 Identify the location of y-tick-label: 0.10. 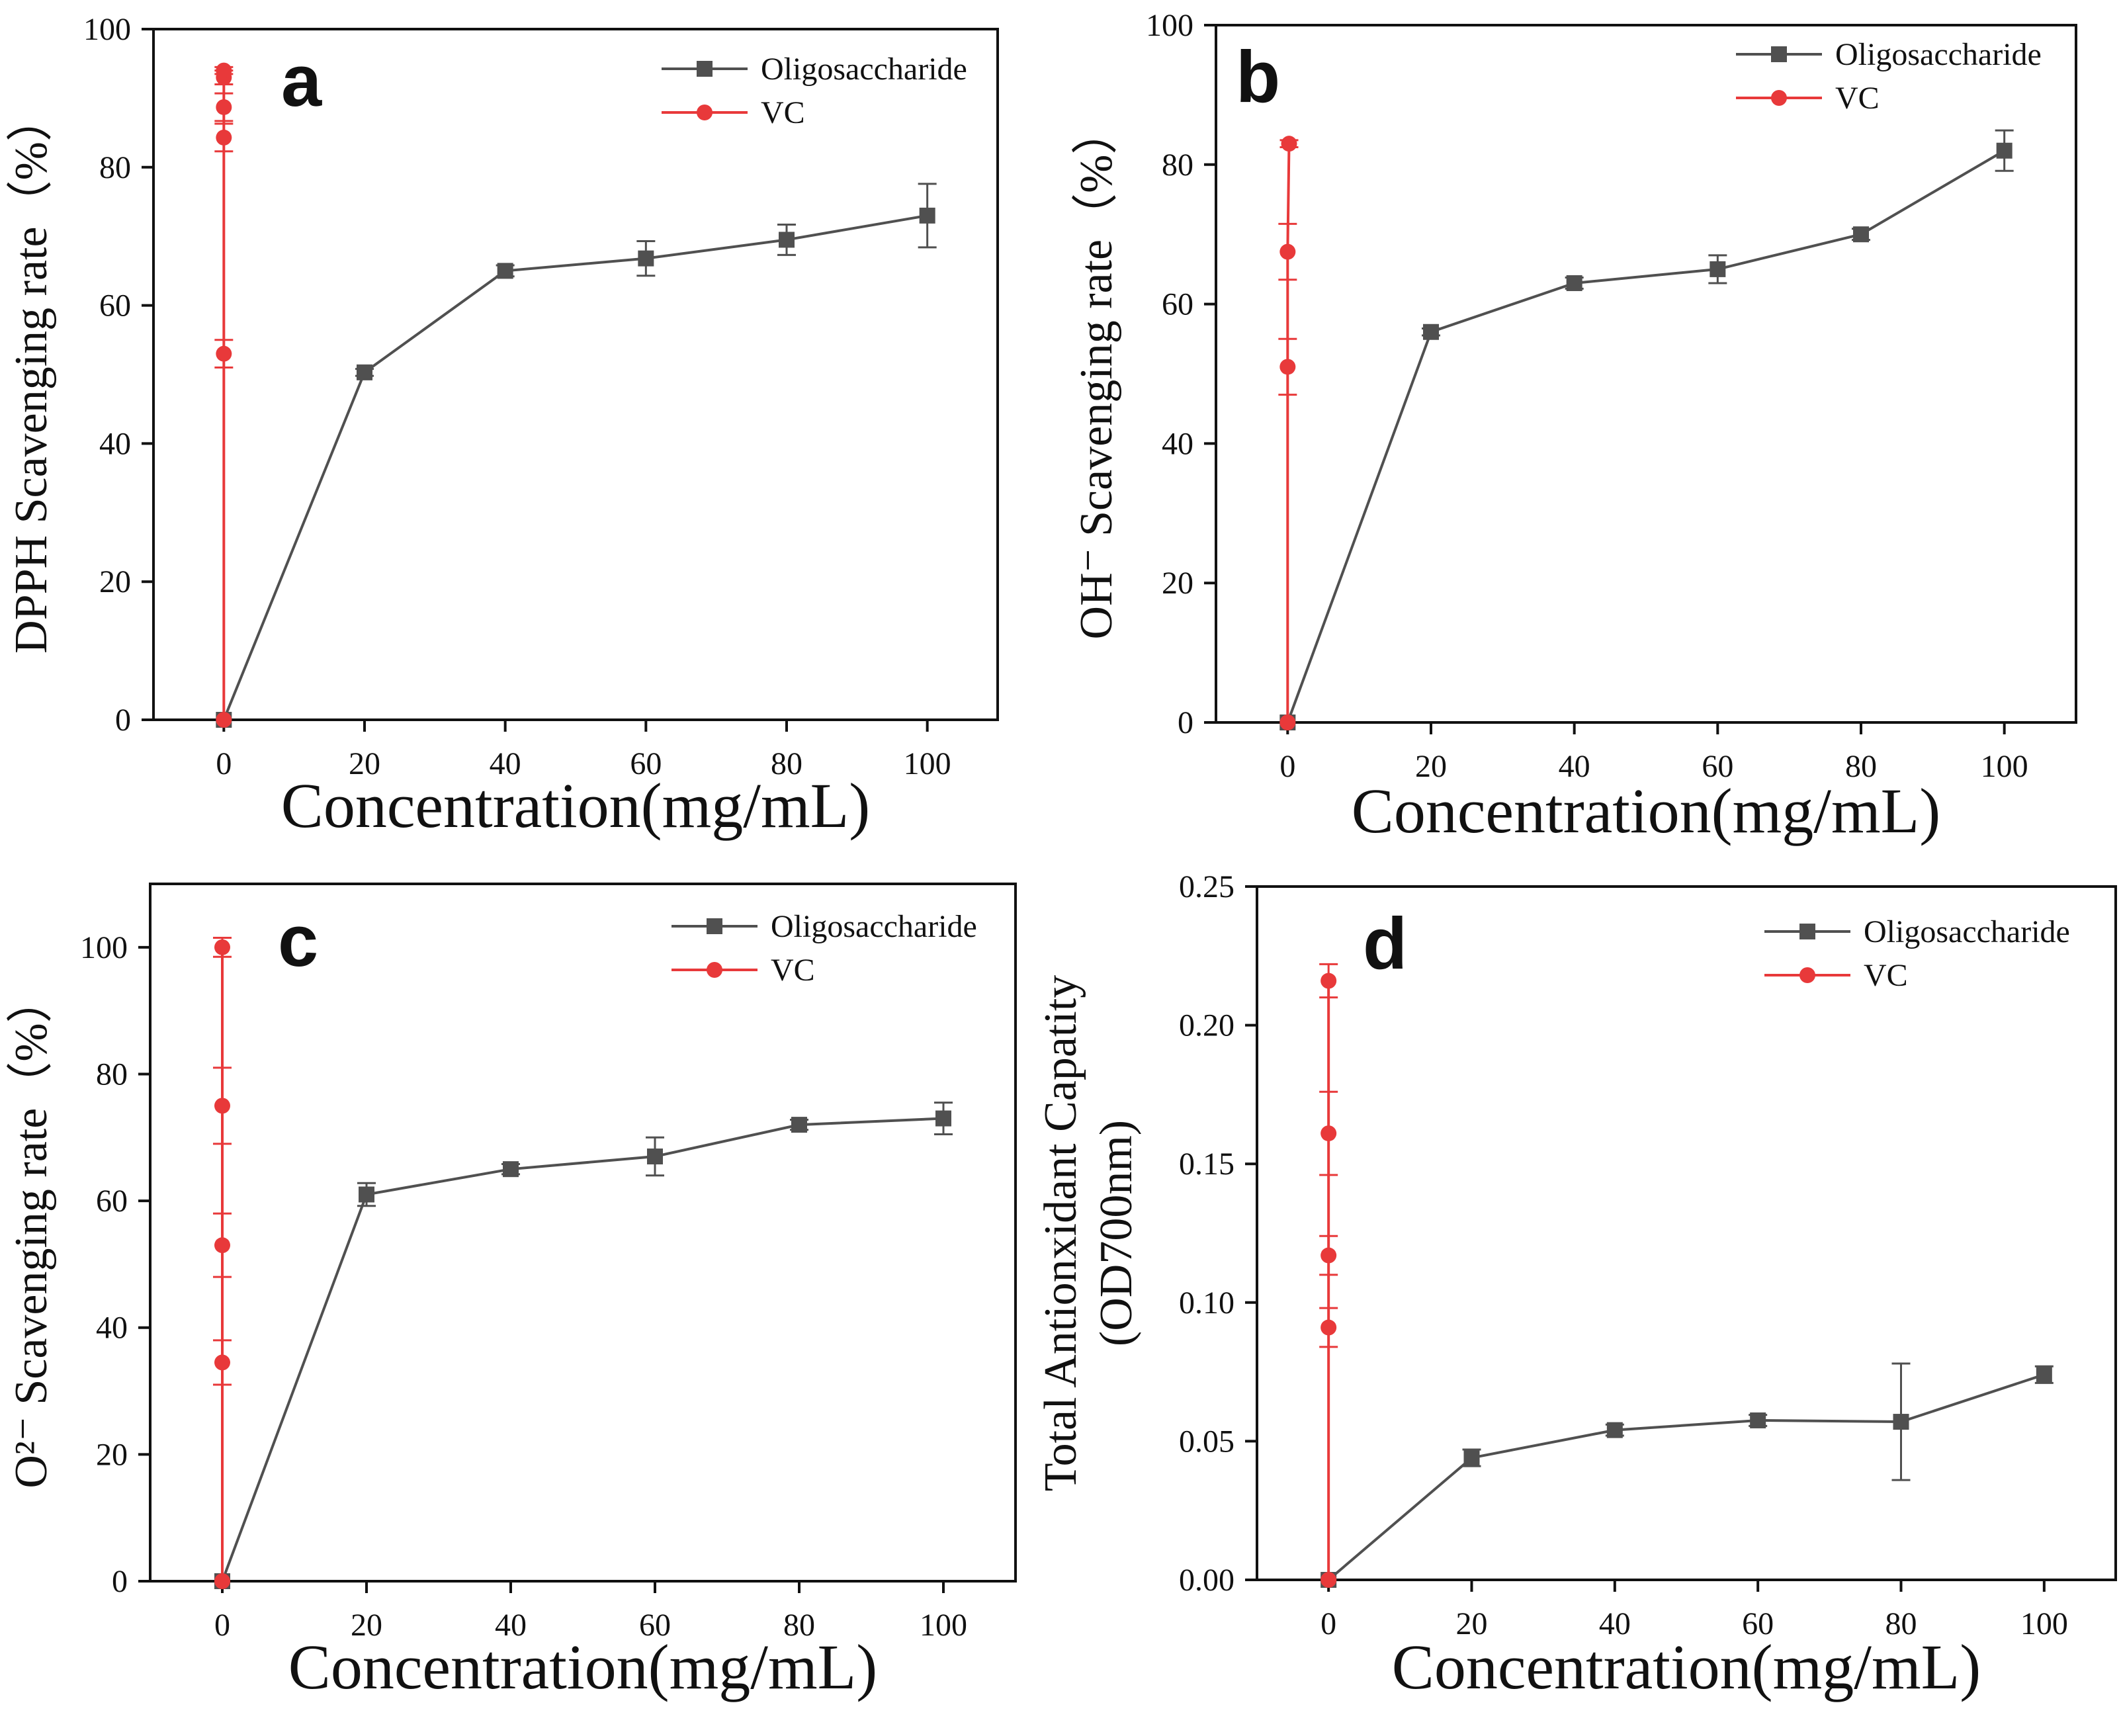
(1207, 1303).